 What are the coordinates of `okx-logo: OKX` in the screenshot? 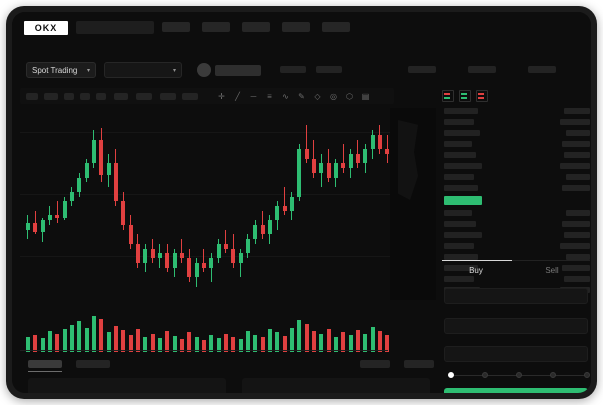 It's located at (46, 28).